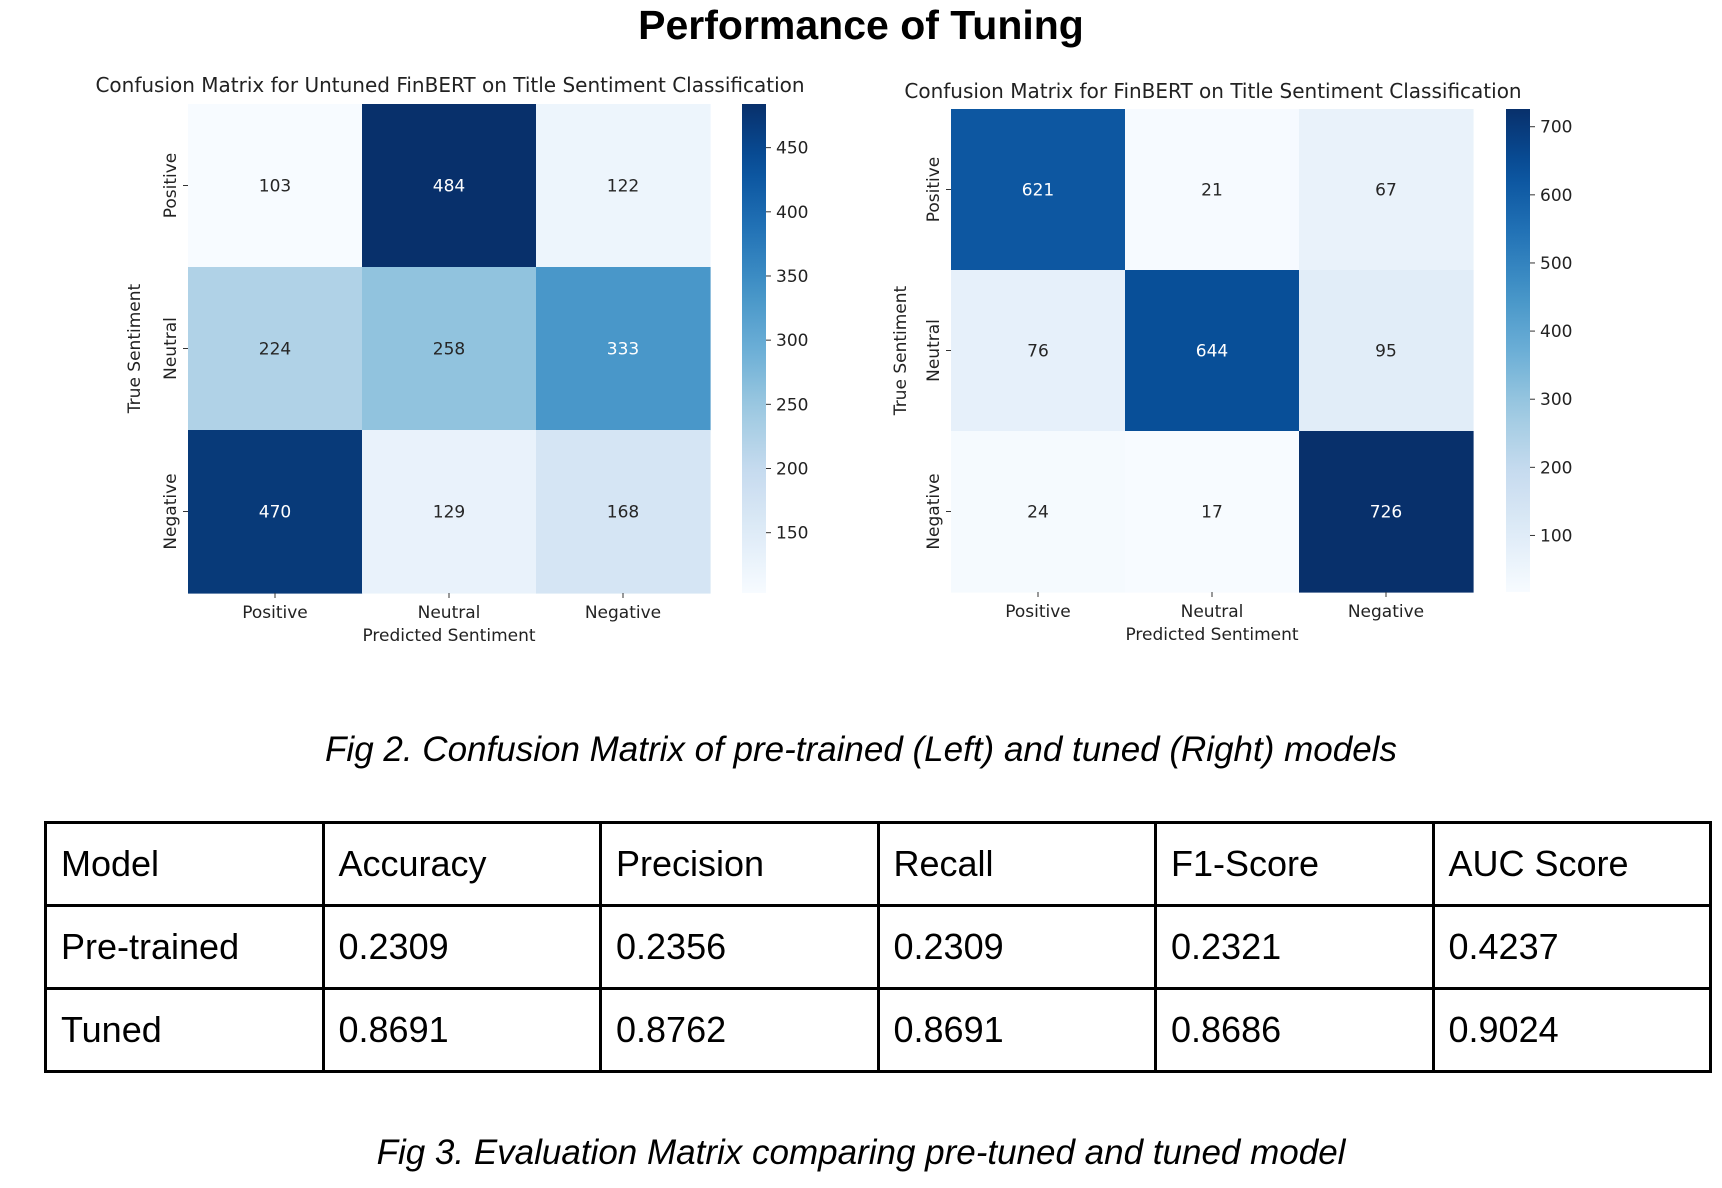  I want to click on cell-value-label: 24, so click(1038, 513).